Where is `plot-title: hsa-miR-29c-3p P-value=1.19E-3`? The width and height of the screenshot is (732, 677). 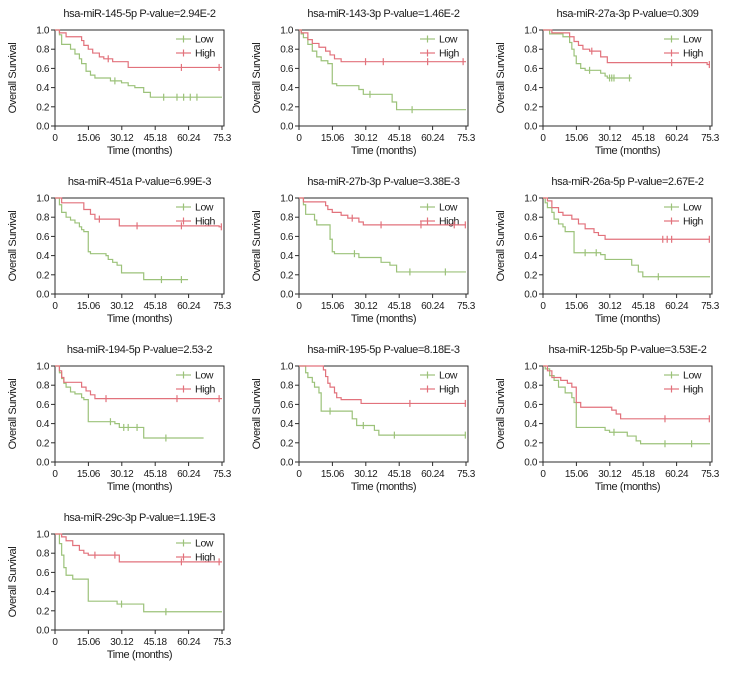 plot-title: hsa-miR-29c-3p P-value=1.19E-3 is located at coordinates (140, 518).